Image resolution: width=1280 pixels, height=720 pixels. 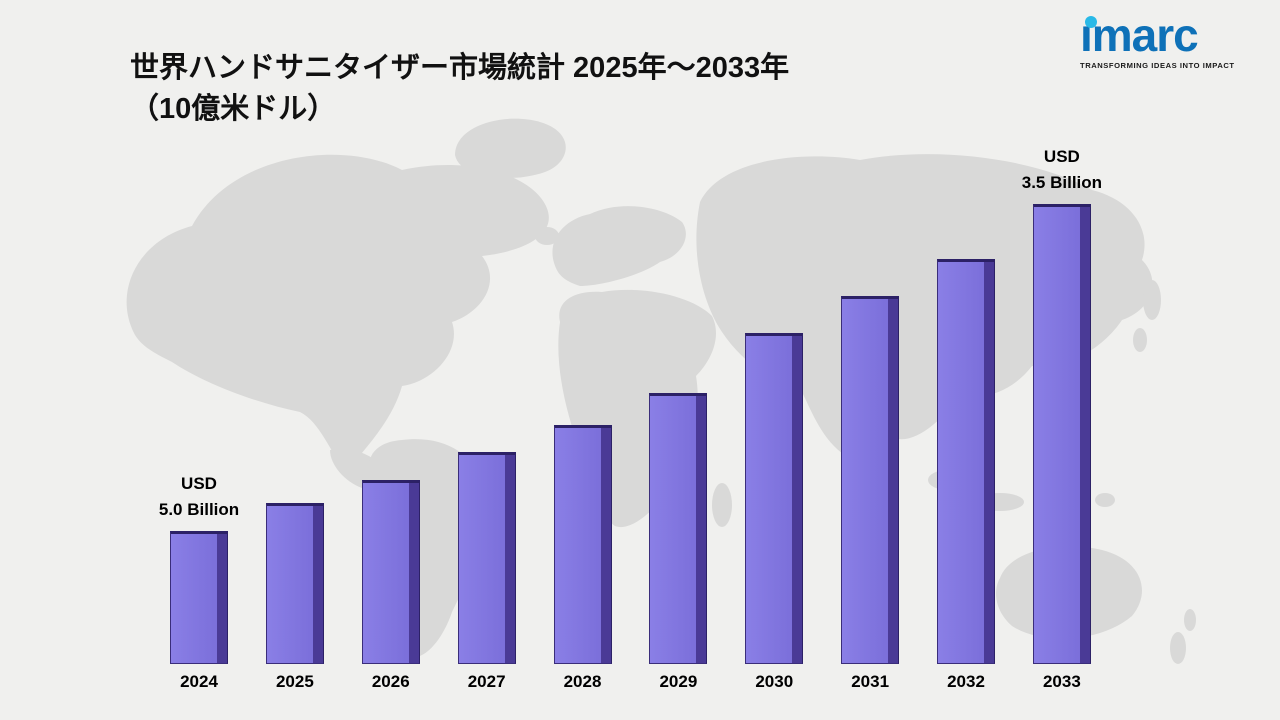 What do you see at coordinates (870, 480) in the screenshot?
I see `bar-2031` at bounding box center [870, 480].